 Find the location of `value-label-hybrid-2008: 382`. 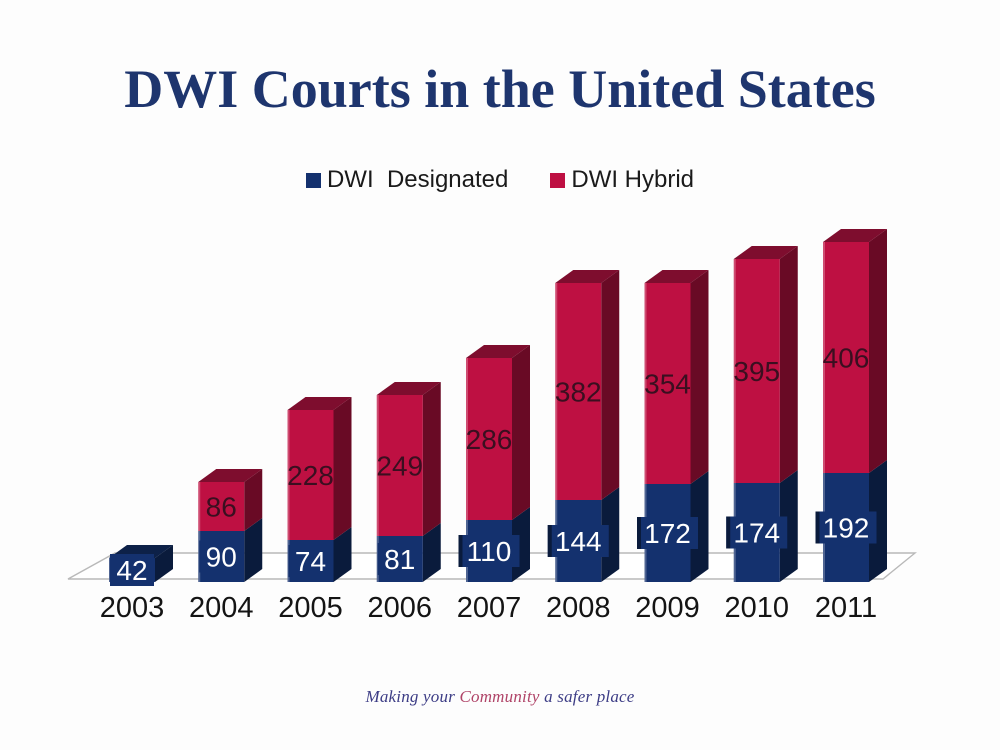

value-label-hybrid-2008: 382 is located at coordinates (578, 392).